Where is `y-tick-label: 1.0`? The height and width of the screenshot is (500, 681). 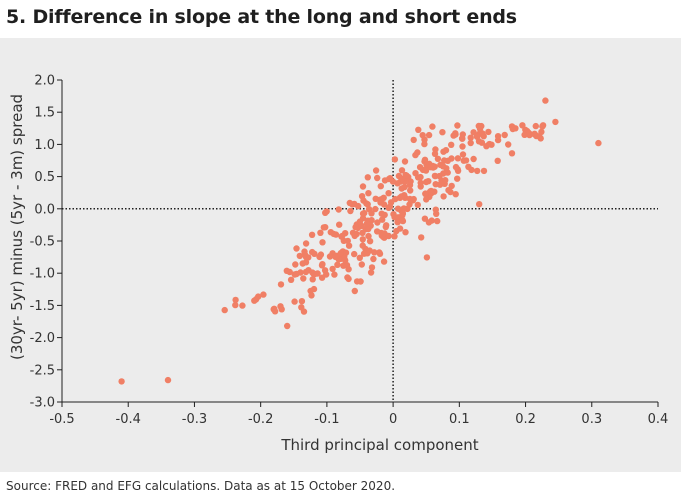 y-tick-label: 1.0 is located at coordinates (44, 145).